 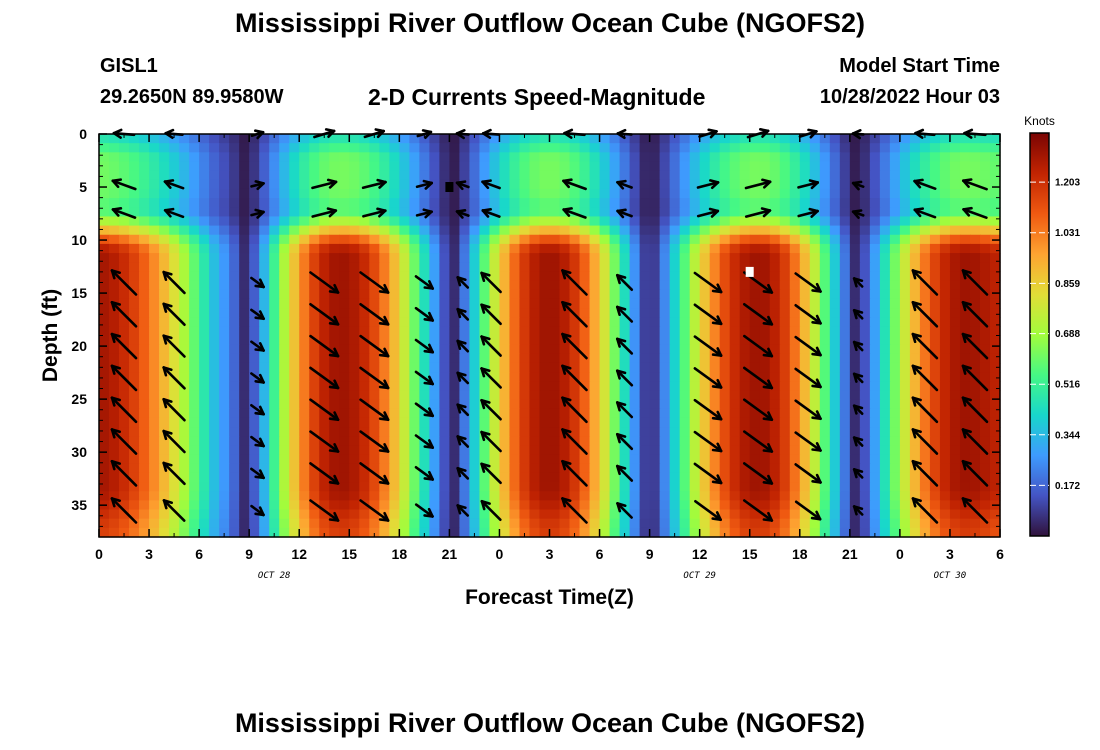 What do you see at coordinates (1067, 284) in the screenshot?
I see `colorbar-tick-label: 0.859` at bounding box center [1067, 284].